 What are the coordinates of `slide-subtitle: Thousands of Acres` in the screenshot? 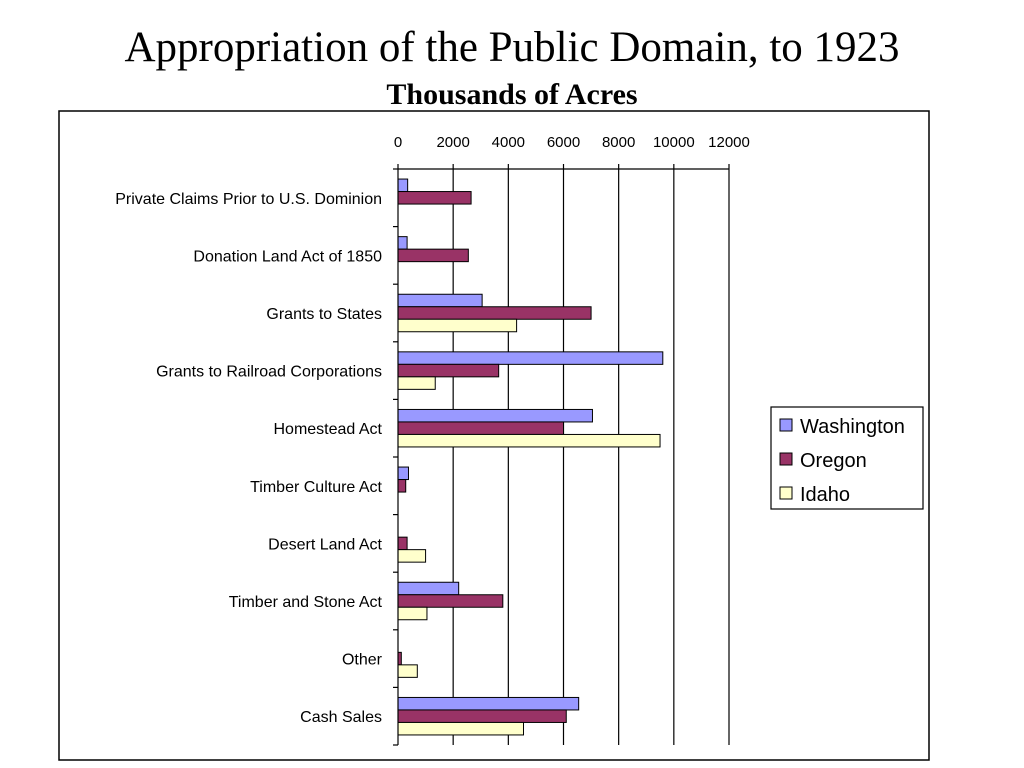 It's located at (512, 94).